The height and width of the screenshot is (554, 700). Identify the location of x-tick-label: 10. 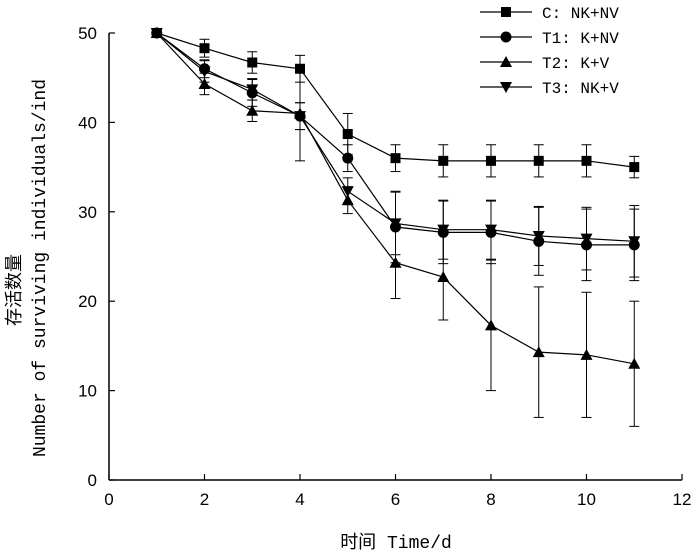
(586, 499).